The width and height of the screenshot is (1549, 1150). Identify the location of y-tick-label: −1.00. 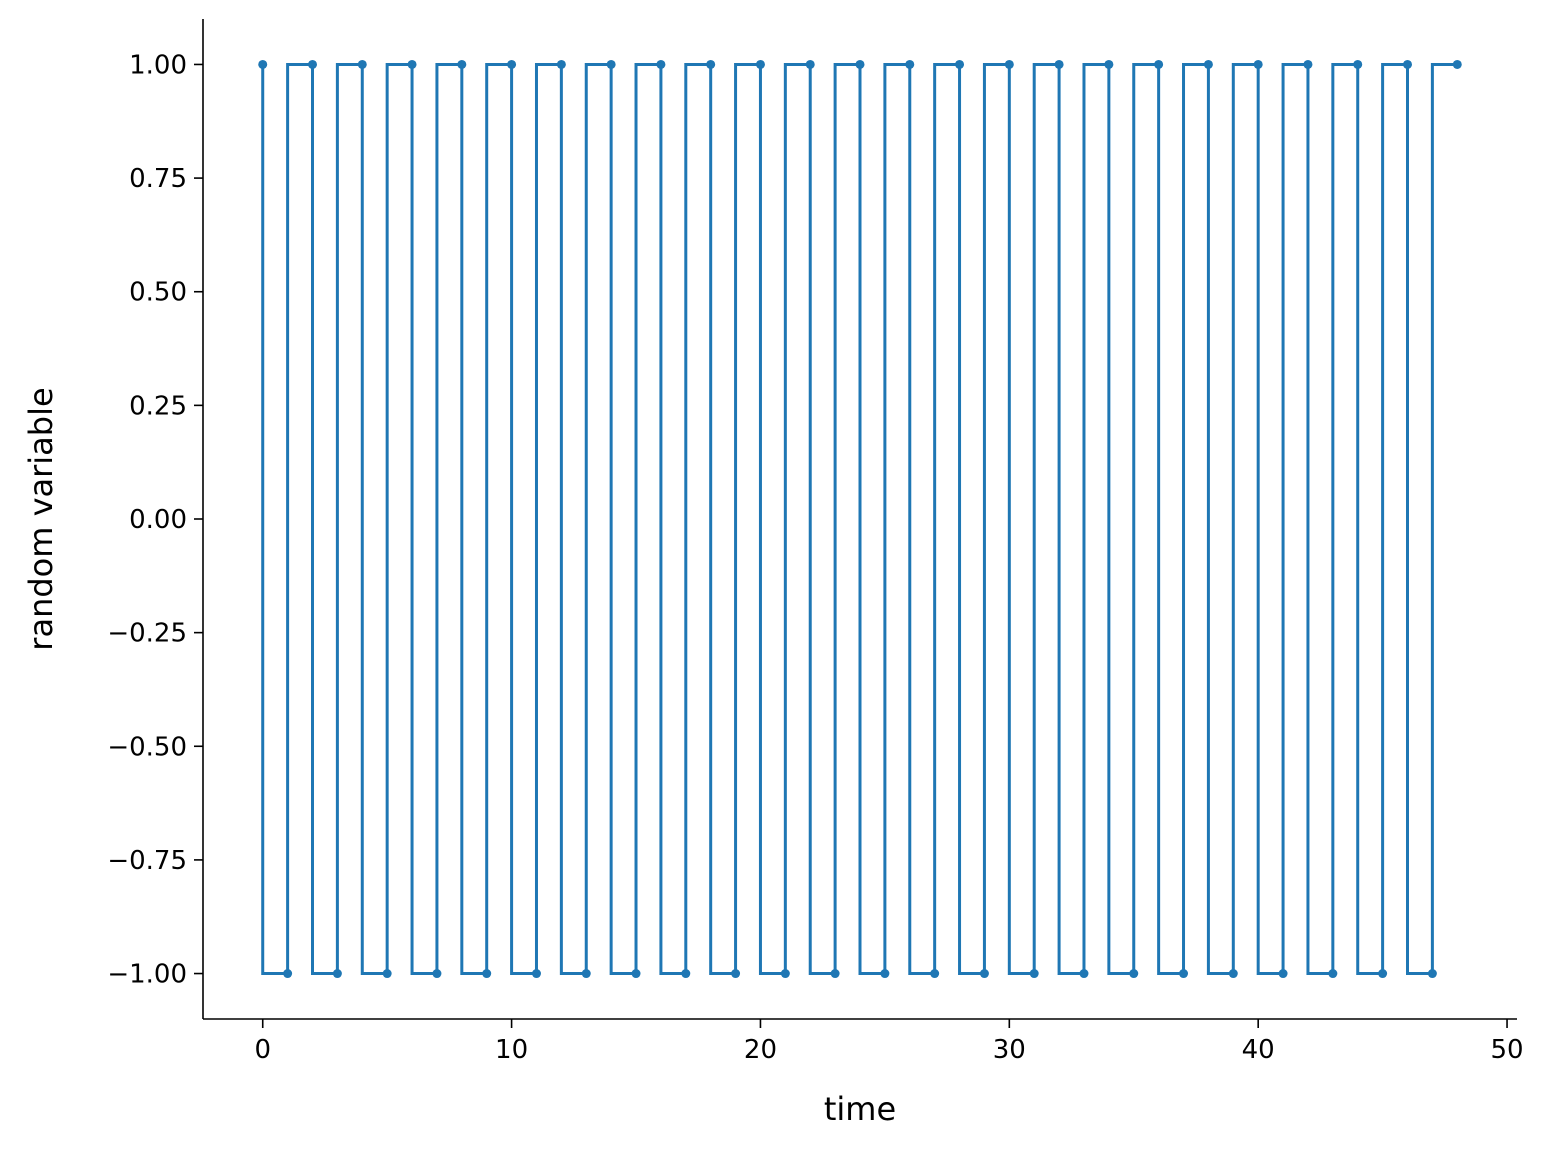
(147, 975).